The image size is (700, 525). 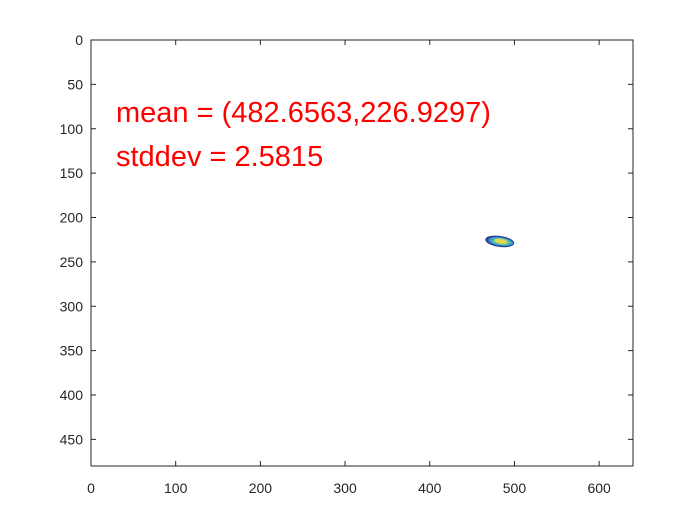 I want to click on blob-core, so click(x=501, y=241).